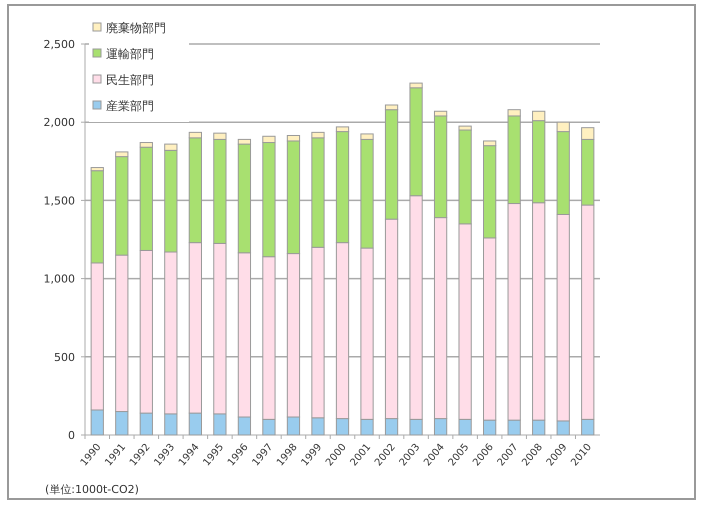 The image size is (703, 506). I want to click on y-tick-label: 0, so click(71, 435).